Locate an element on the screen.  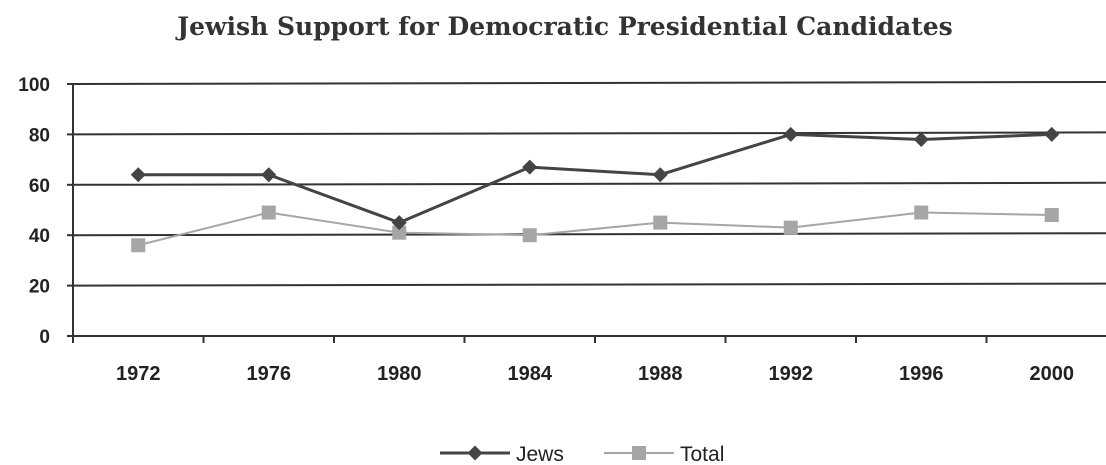
legend-item-jews: Jews is located at coordinates (502, 454).